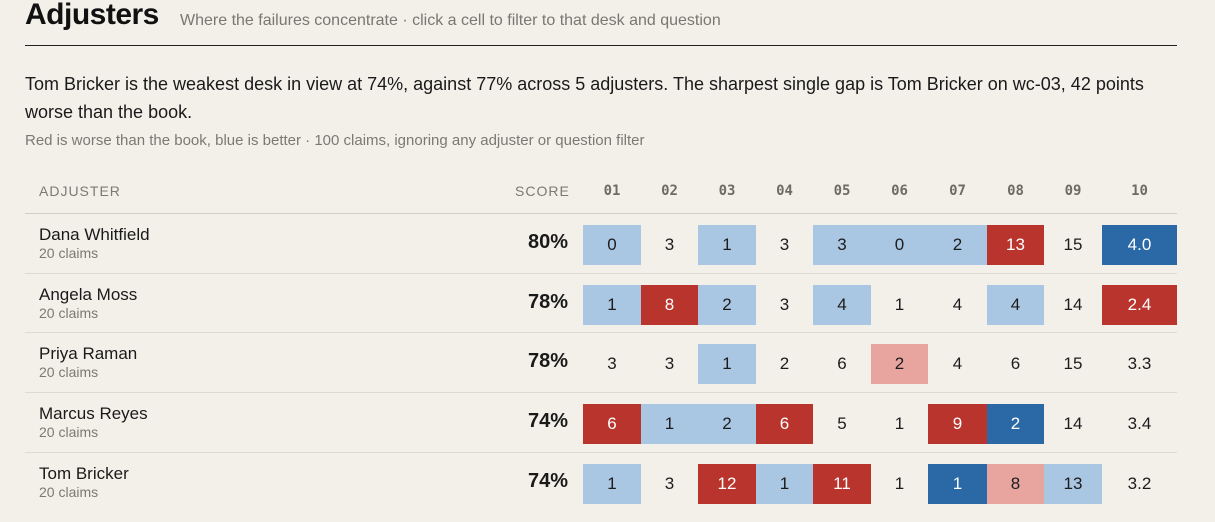  Describe the element at coordinates (1139, 245) in the screenshot. I see `heatmap-cell-q10: 4.0` at that location.